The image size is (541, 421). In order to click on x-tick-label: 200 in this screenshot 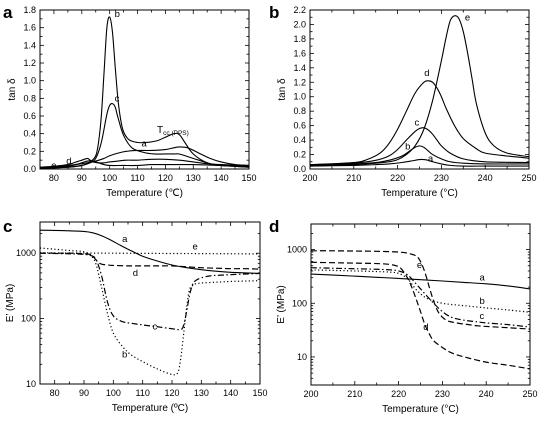, I will do `click(310, 394)`.